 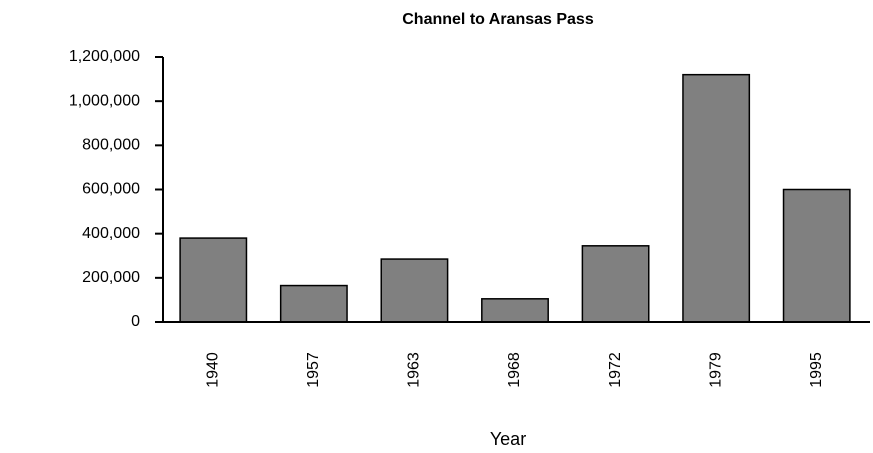 What do you see at coordinates (104, 56) in the screenshot?
I see `y-tick-label: 1,200,000` at bounding box center [104, 56].